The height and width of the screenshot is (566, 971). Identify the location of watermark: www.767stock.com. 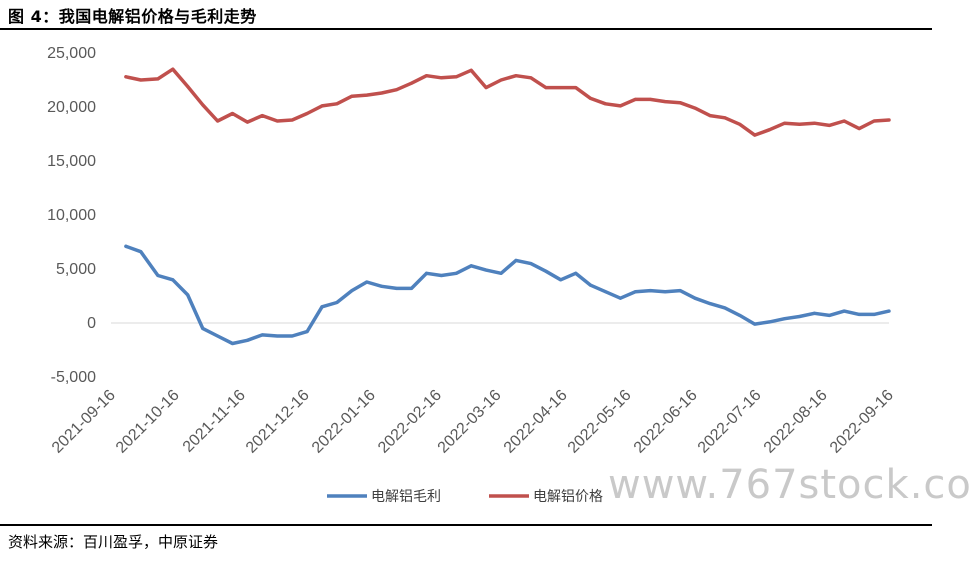
(789, 485).